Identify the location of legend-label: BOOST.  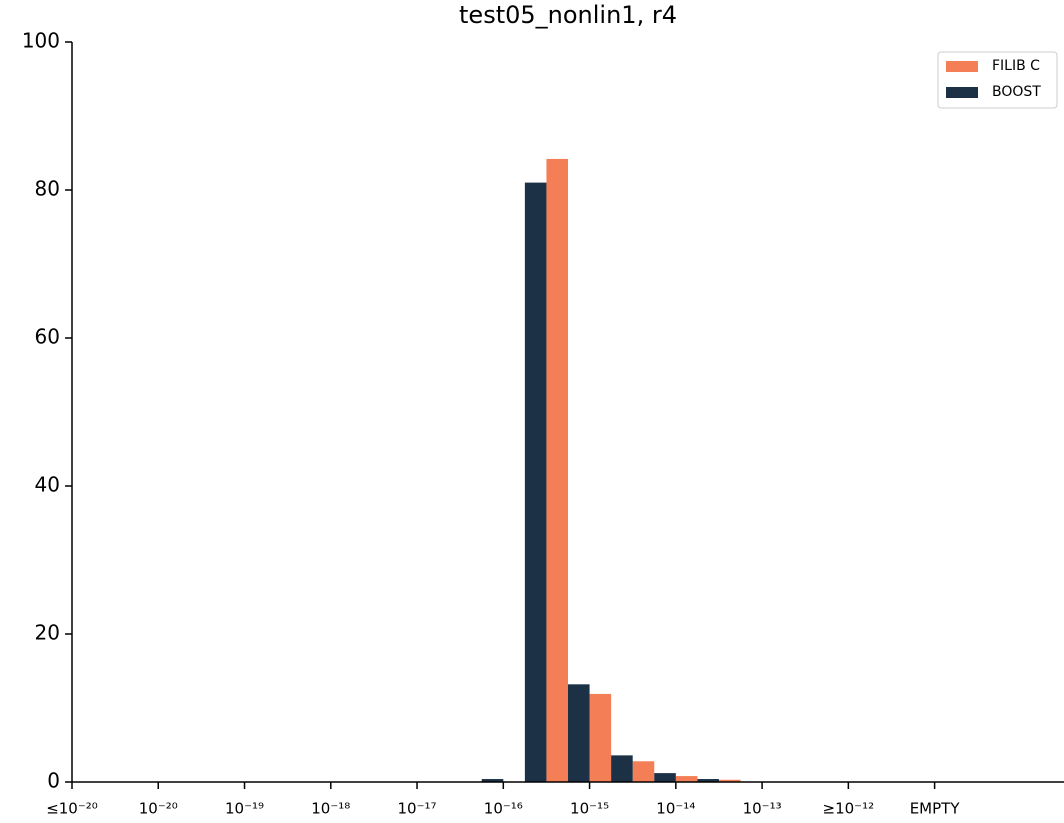
(1016, 92).